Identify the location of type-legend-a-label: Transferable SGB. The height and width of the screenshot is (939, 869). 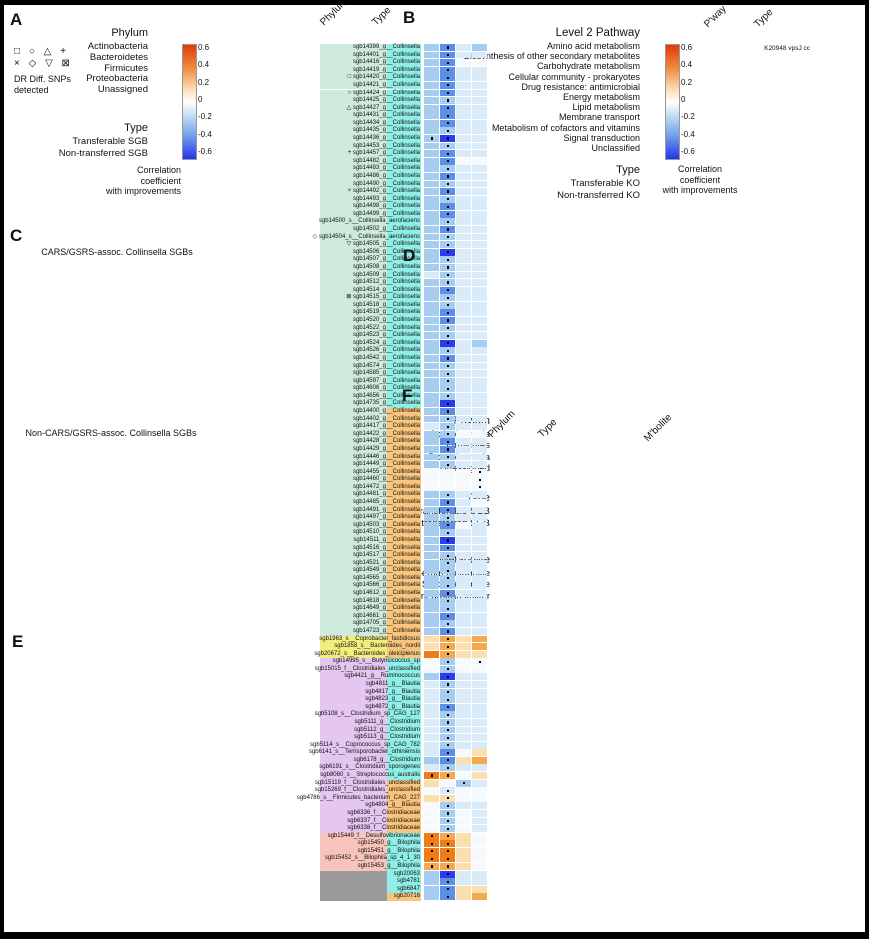
(110, 141).